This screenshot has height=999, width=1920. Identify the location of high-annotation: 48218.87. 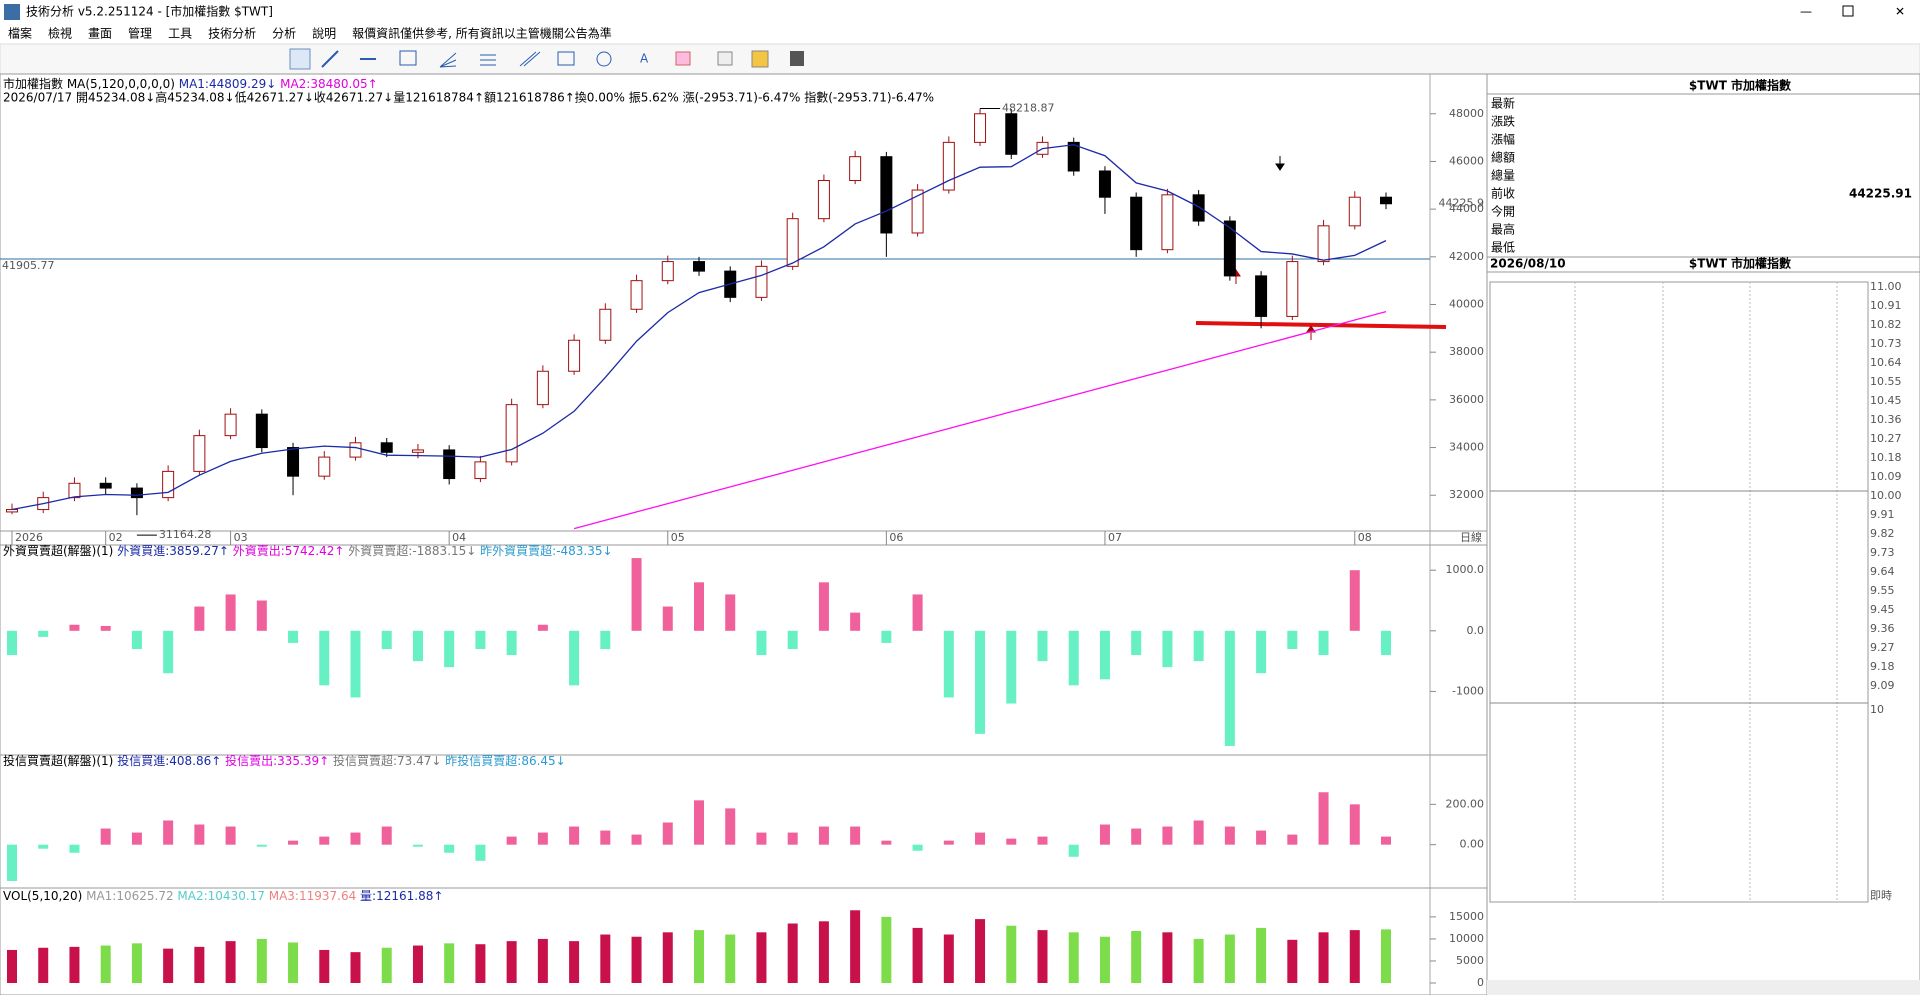
(1028, 108).